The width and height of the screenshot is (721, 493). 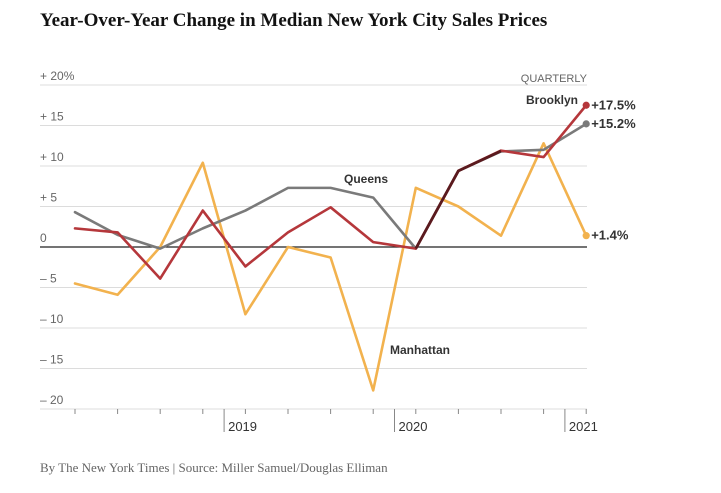 What do you see at coordinates (366, 179) in the screenshot?
I see `queens-series-label: Queens` at bounding box center [366, 179].